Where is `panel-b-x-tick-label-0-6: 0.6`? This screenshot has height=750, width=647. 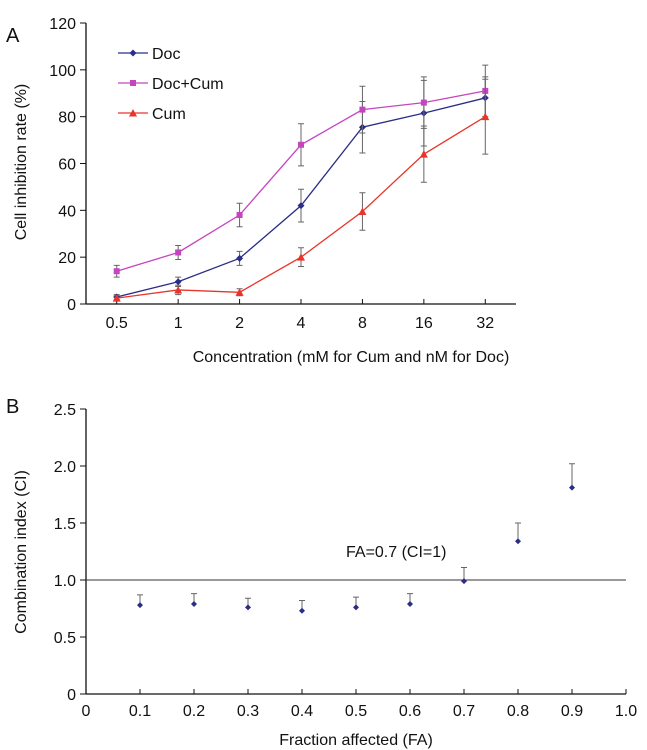 panel-b-x-tick-label-0-6: 0.6 is located at coordinates (410, 711).